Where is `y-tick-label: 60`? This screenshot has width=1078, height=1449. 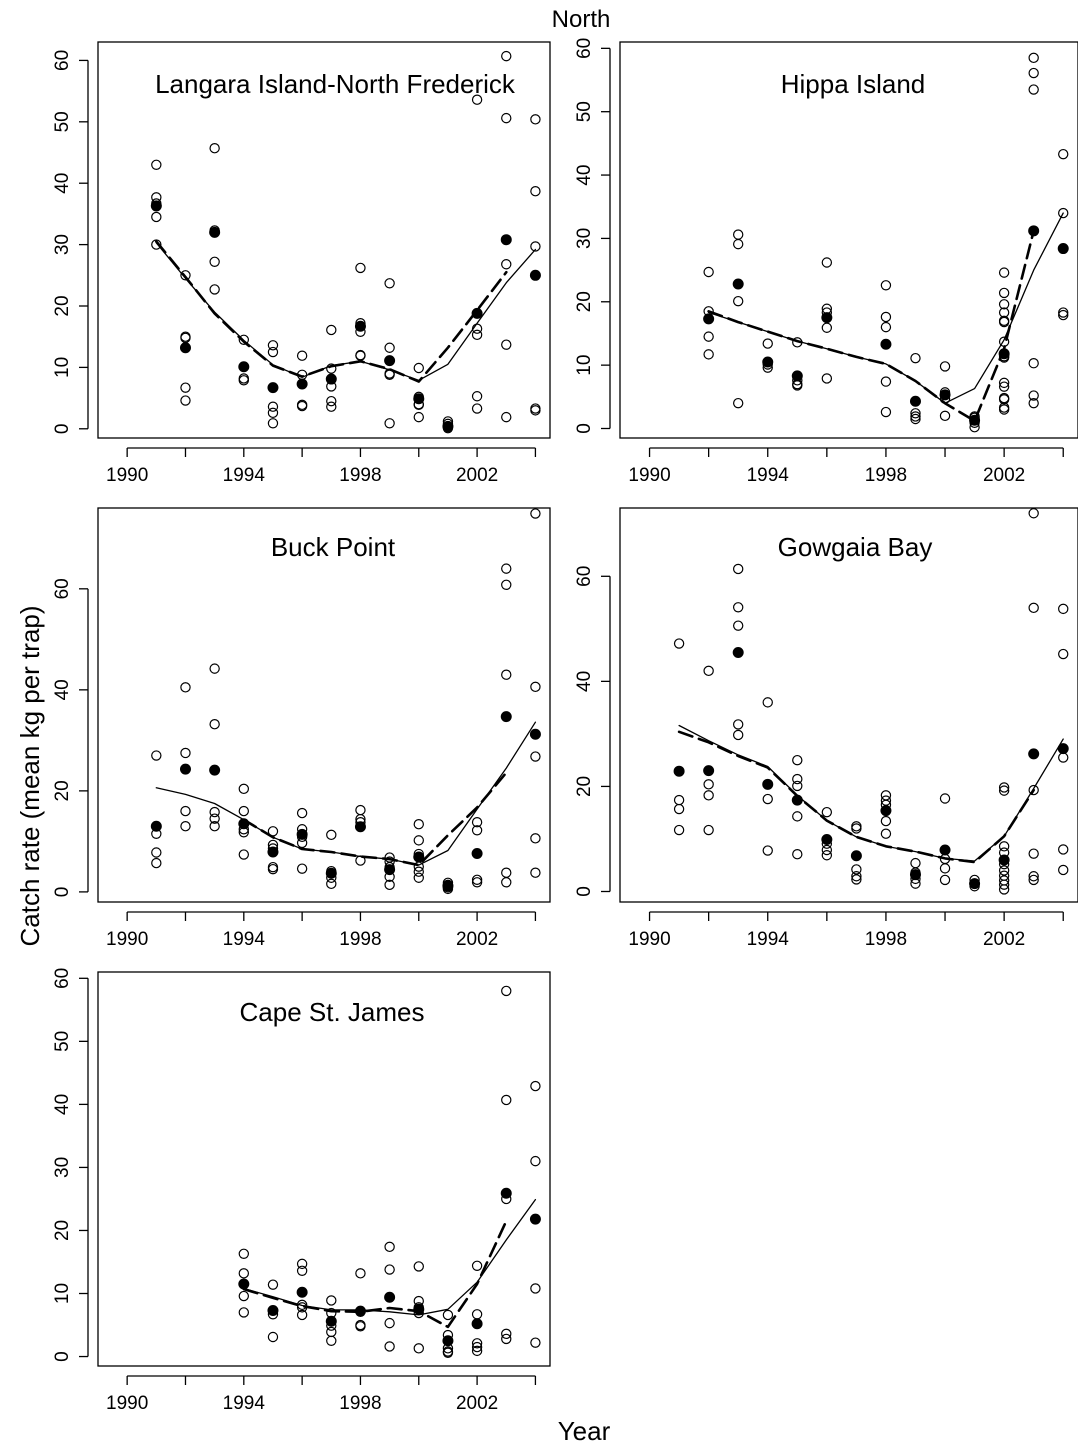 y-tick-label: 60 is located at coordinates (62, 588).